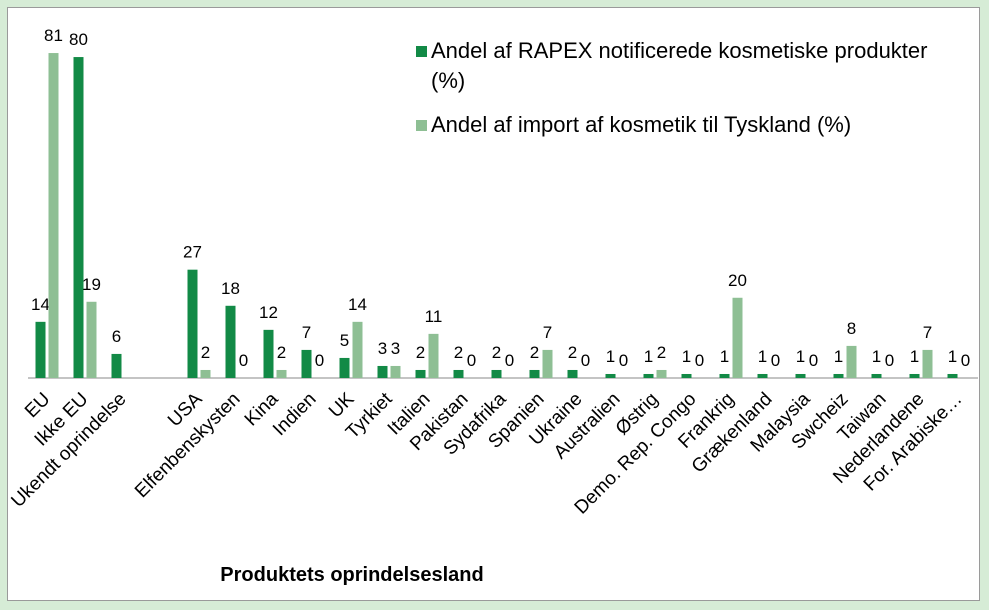 This screenshot has width=989, height=610. Describe the element at coordinates (344, 340) in the screenshot. I see `data-label: 5` at that location.